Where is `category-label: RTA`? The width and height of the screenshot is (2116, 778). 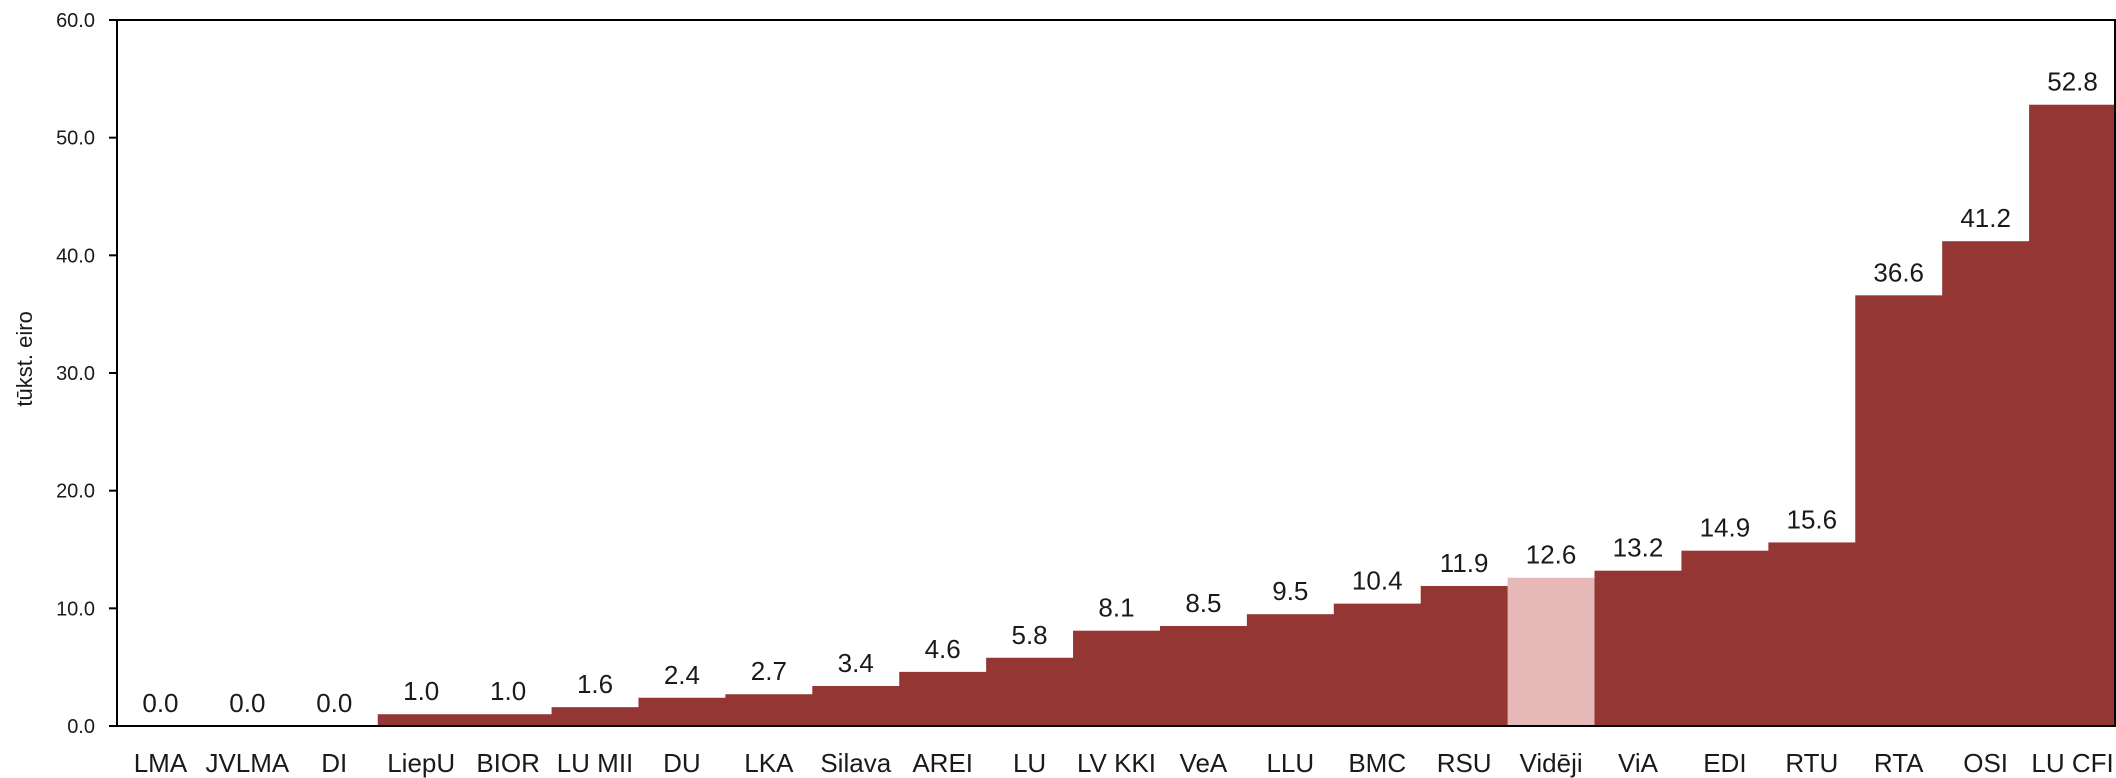
category-label: RTA is located at coordinates (1899, 763).